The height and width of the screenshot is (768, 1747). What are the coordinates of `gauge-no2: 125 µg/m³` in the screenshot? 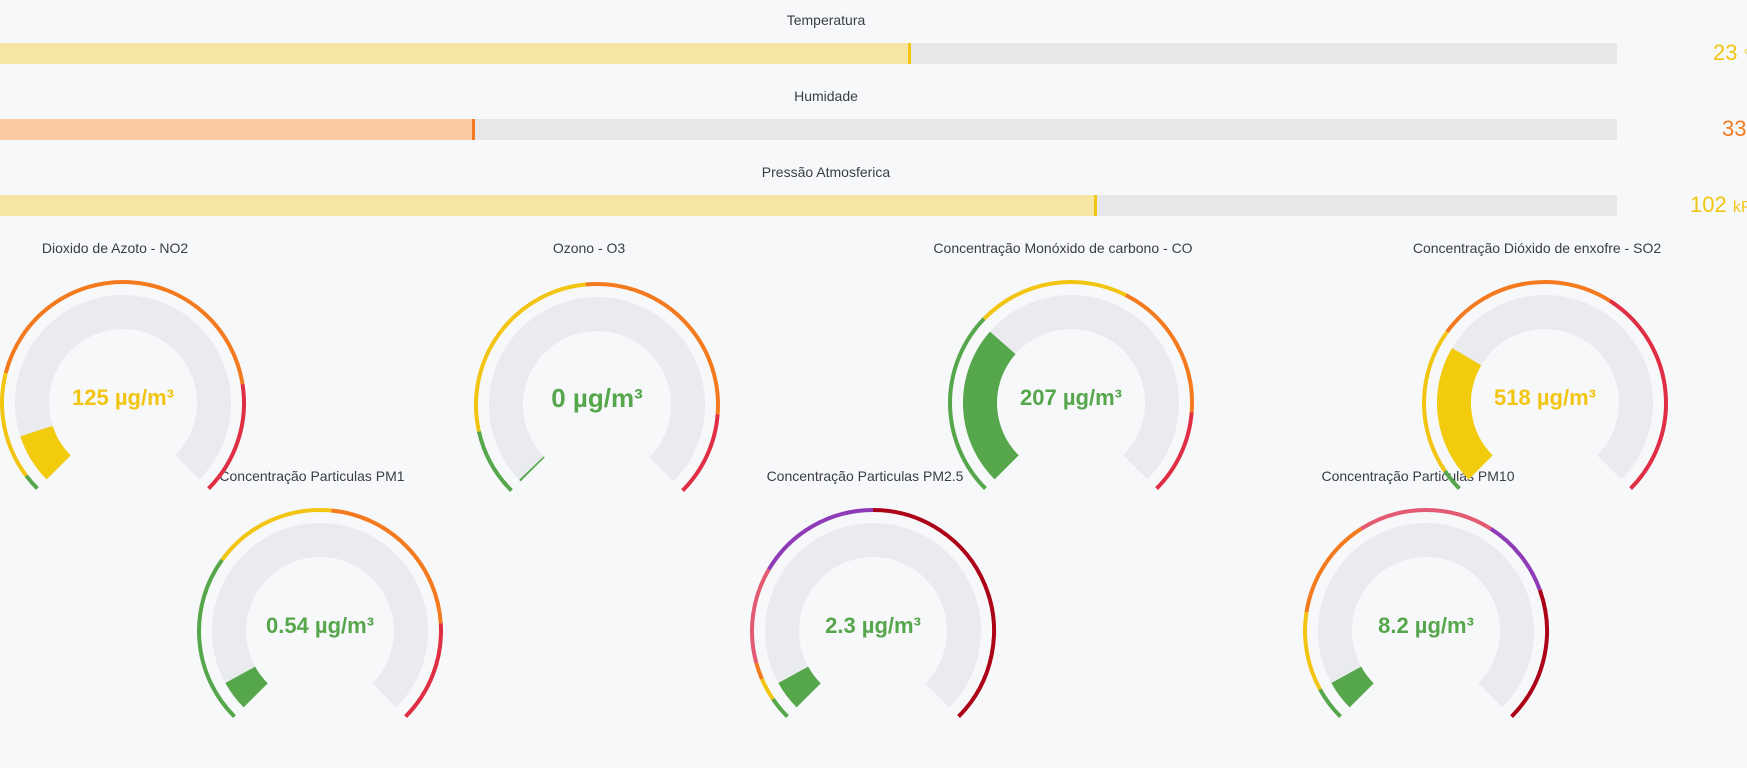 It's located at (123, 385).